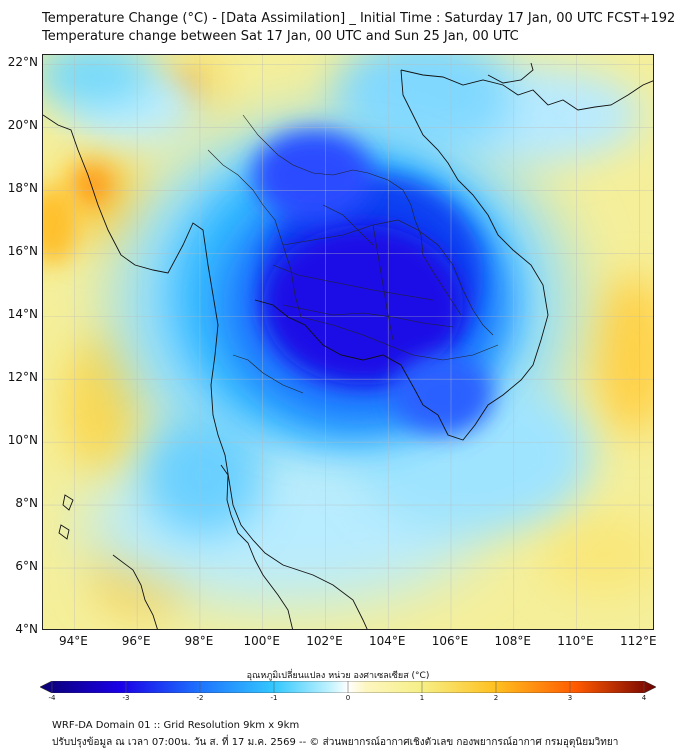 This screenshot has width=676, height=756. I want to click on longitude-label: 106°E, so click(450, 641).